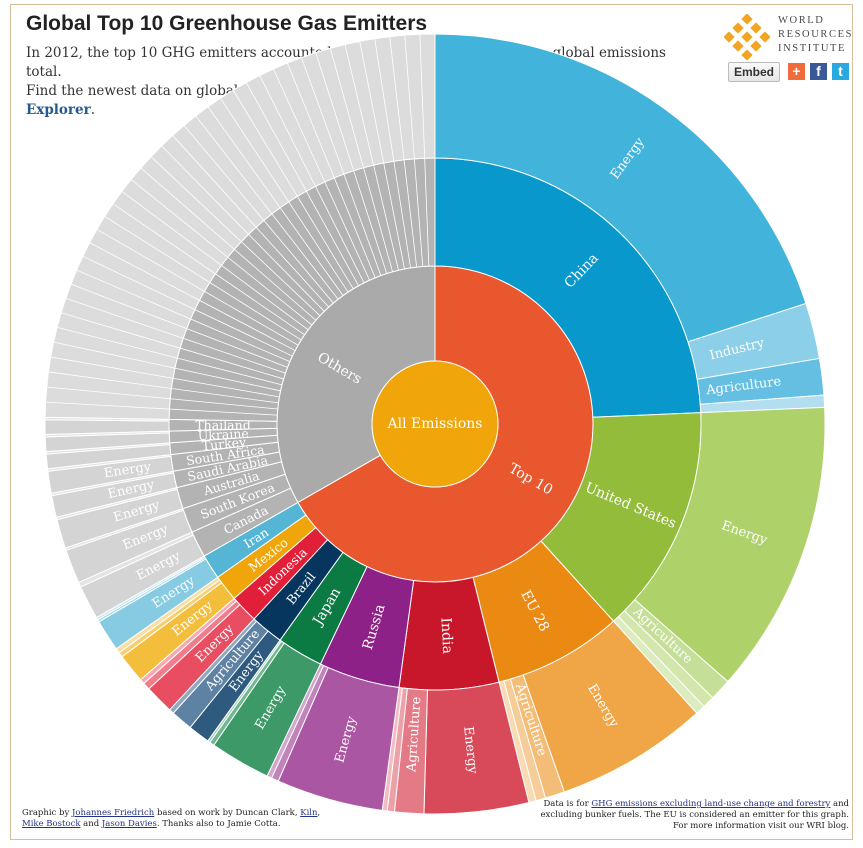  What do you see at coordinates (754, 72) in the screenshot?
I see `embed-button: Embed` at bounding box center [754, 72].